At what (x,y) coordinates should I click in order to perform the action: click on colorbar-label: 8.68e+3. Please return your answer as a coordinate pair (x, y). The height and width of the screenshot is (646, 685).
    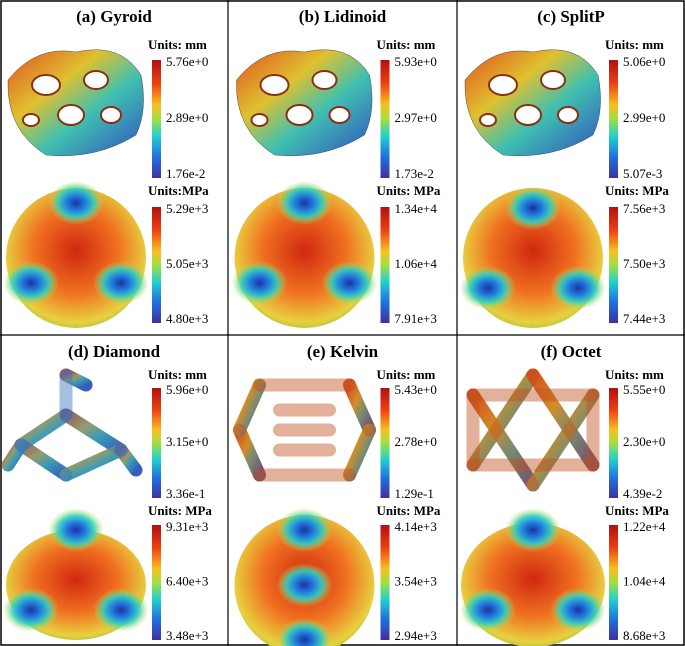
    Looking at the image, I should click on (644, 635).